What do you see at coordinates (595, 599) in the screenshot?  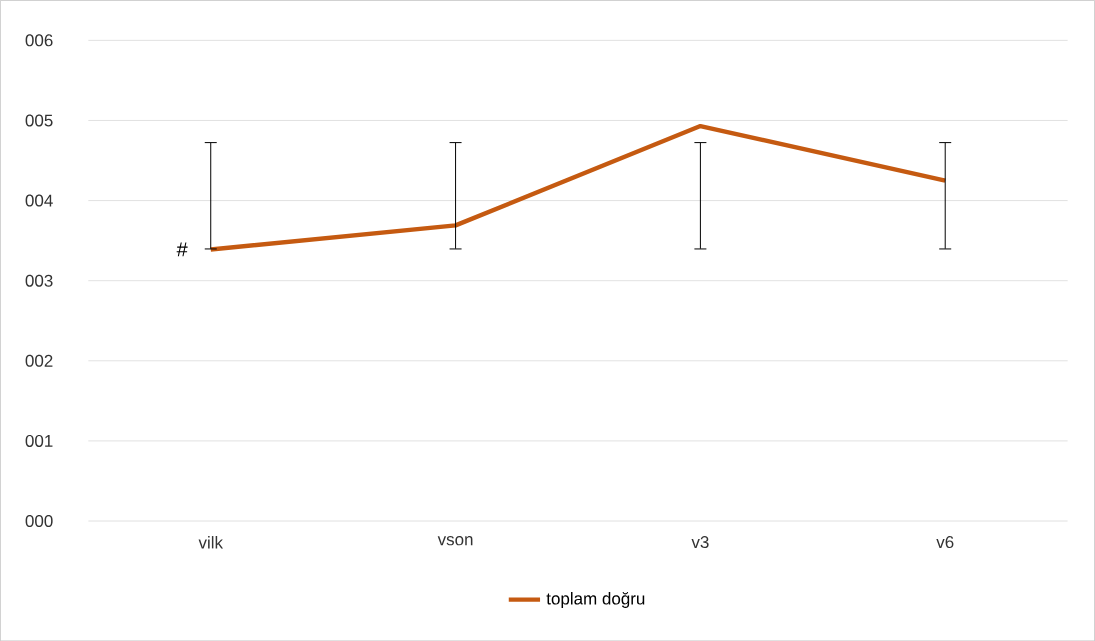 I see `legend-label: toplam doğru` at bounding box center [595, 599].